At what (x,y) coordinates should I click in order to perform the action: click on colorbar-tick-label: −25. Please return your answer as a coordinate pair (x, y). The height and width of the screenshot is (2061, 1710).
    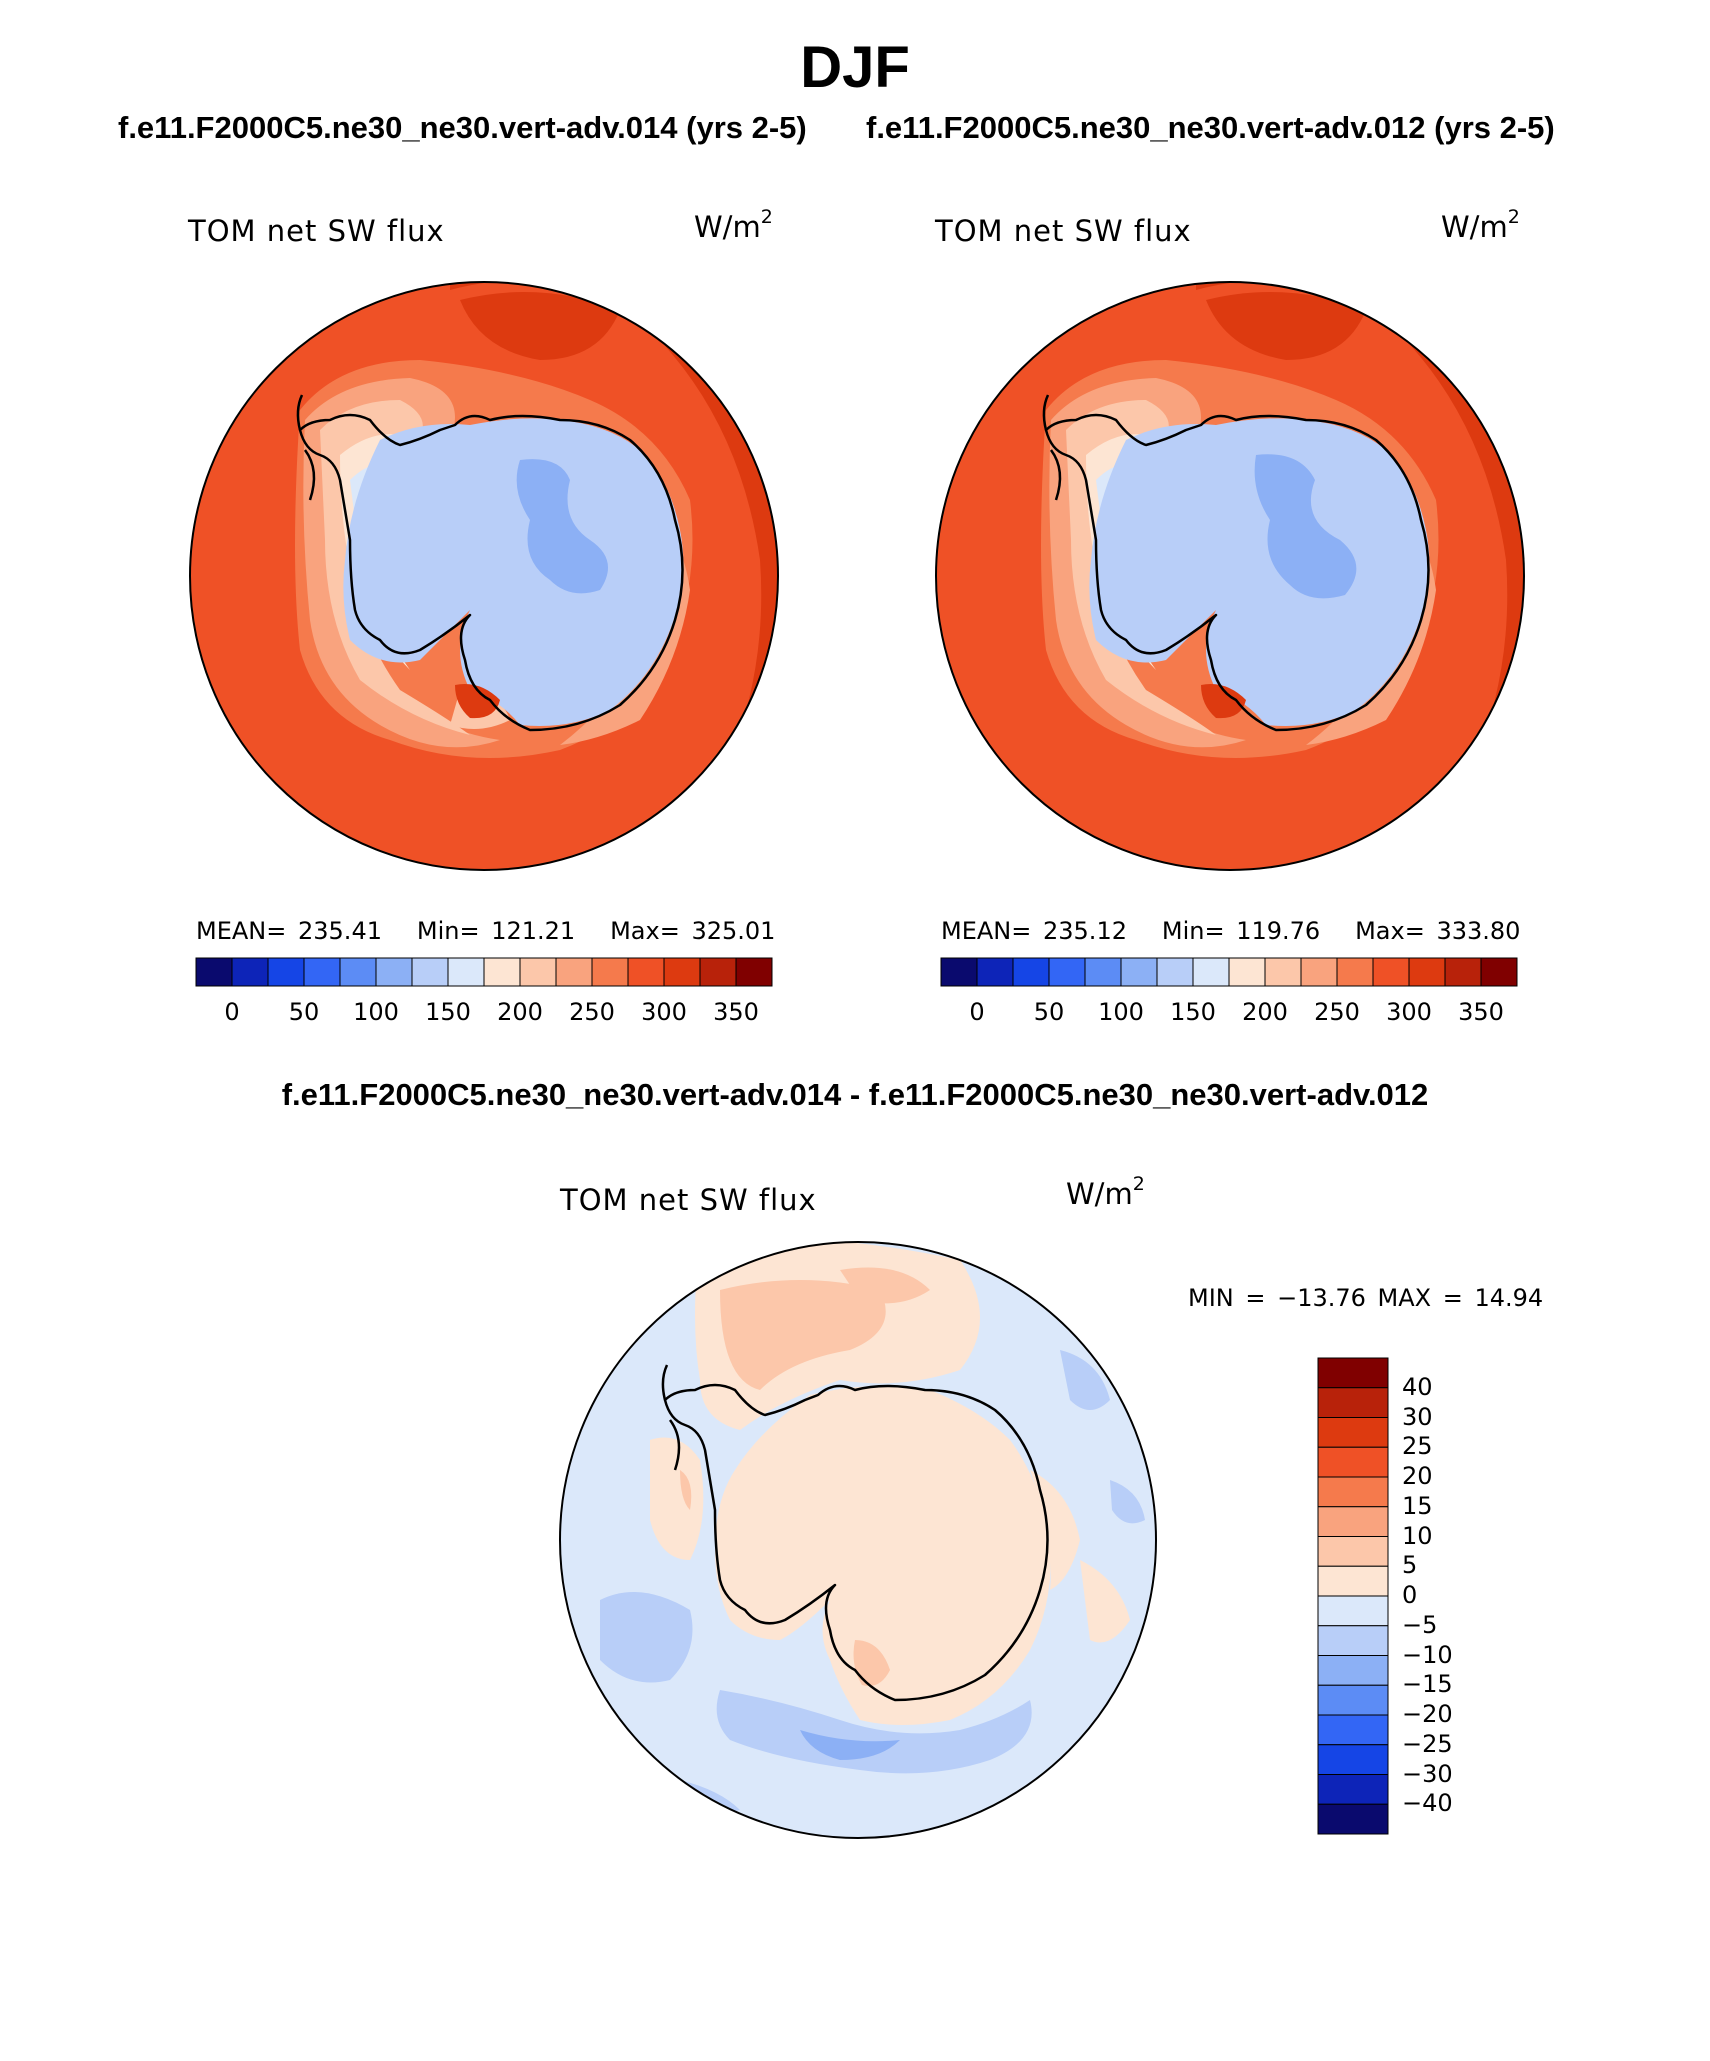
    Looking at the image, I should click on (1427, 1743).